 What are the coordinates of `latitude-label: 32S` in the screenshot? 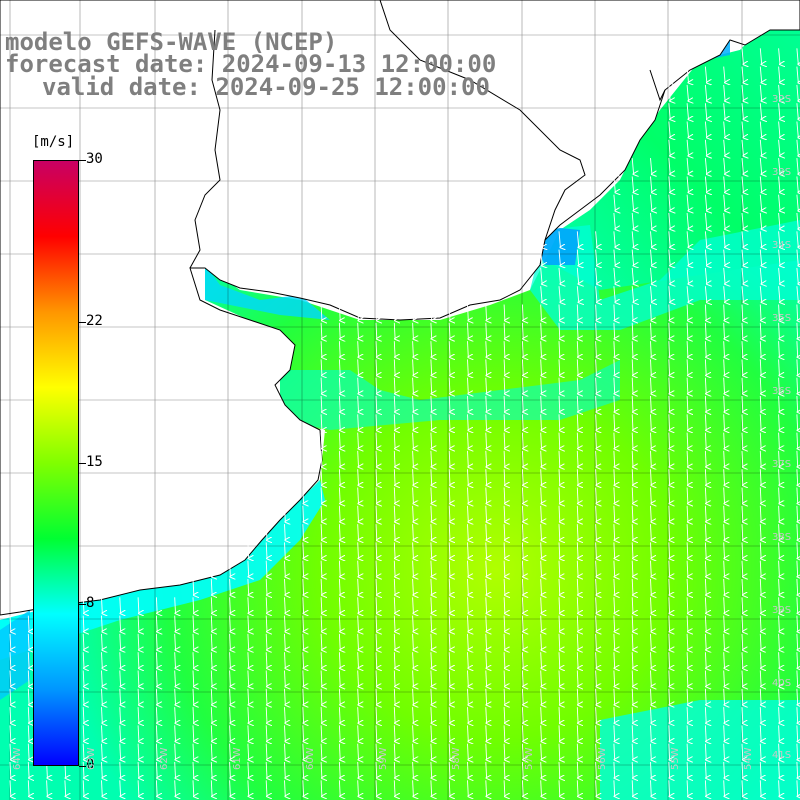 It's located at (782, 99).